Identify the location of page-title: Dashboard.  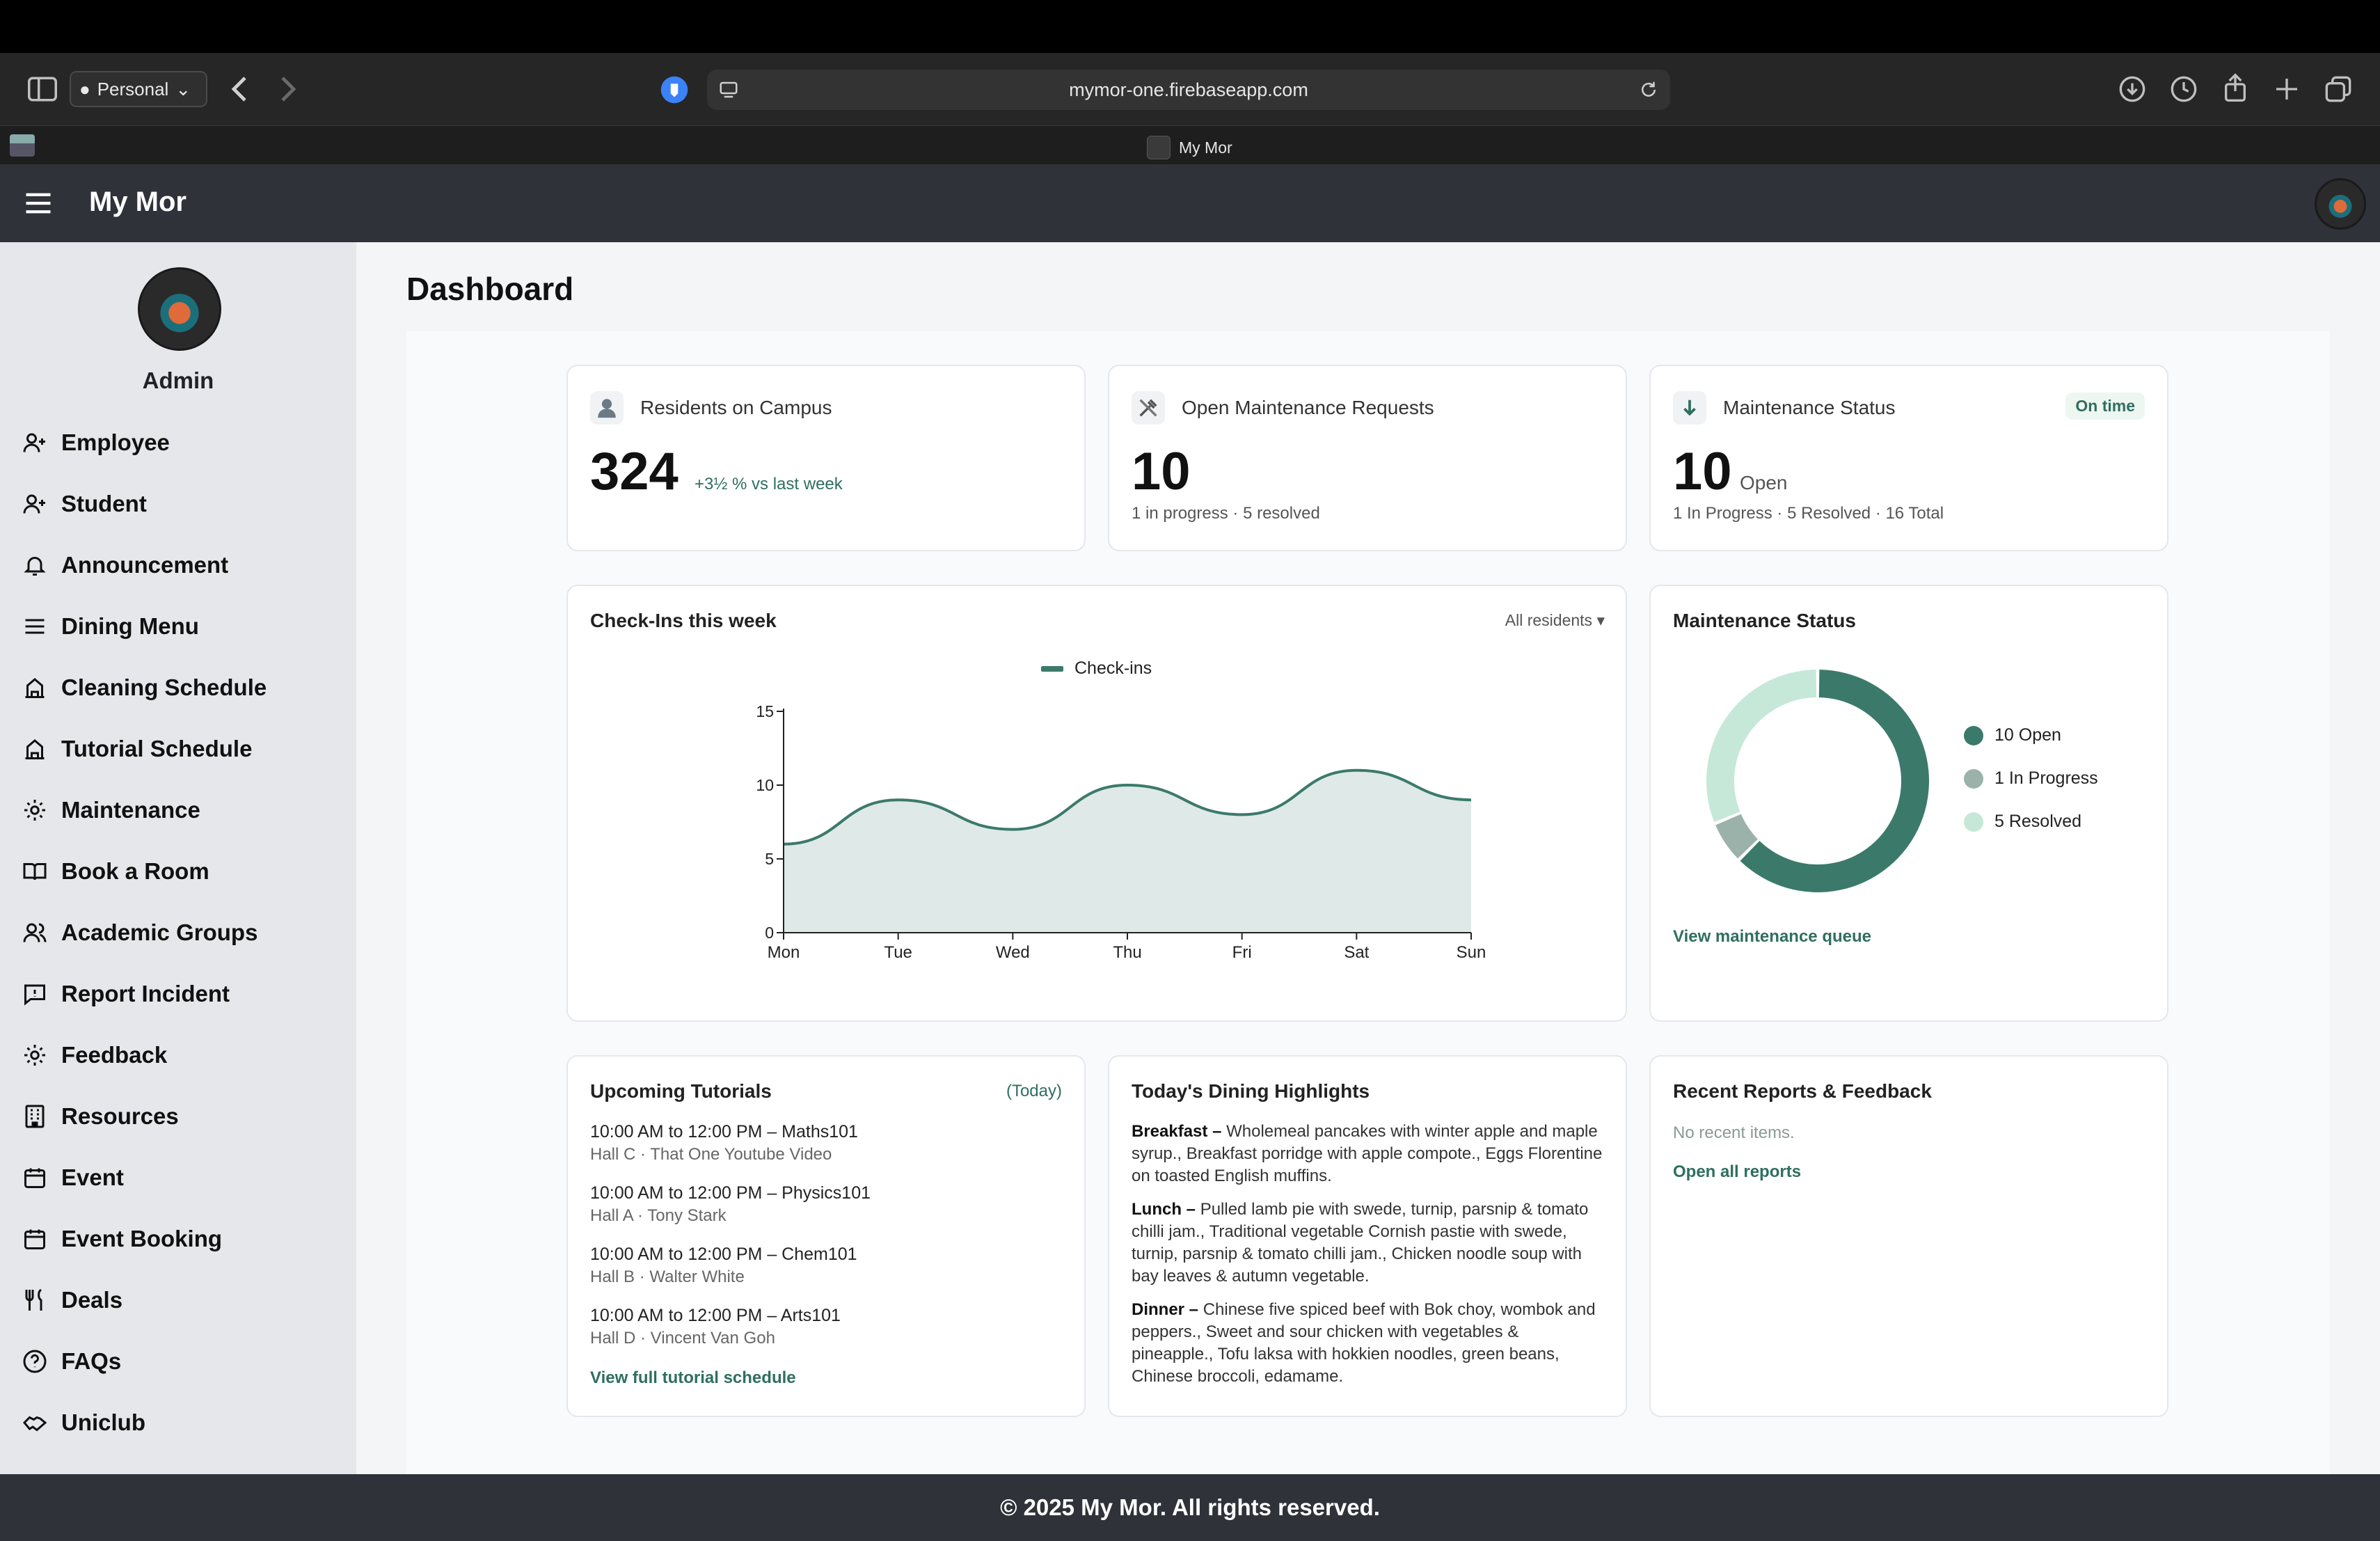
(490, 289).